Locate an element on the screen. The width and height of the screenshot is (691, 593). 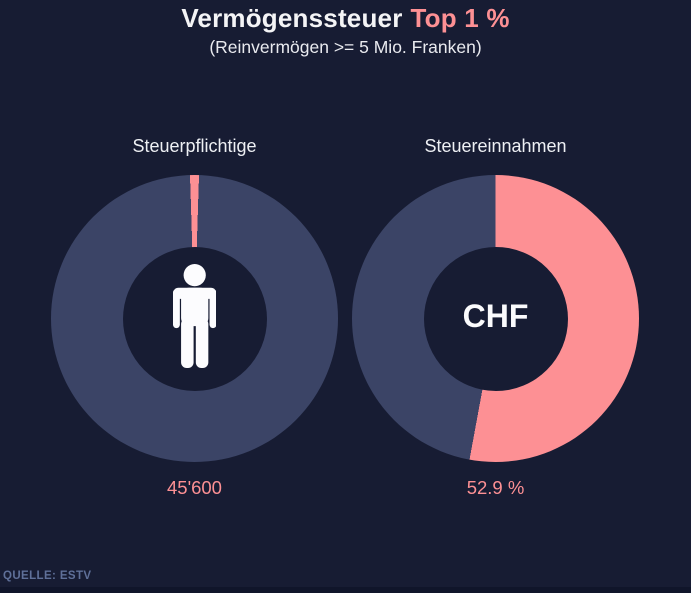
chart-title-steuereinnahmen: Steuereinnahmen is located at coordinates (495, 146).